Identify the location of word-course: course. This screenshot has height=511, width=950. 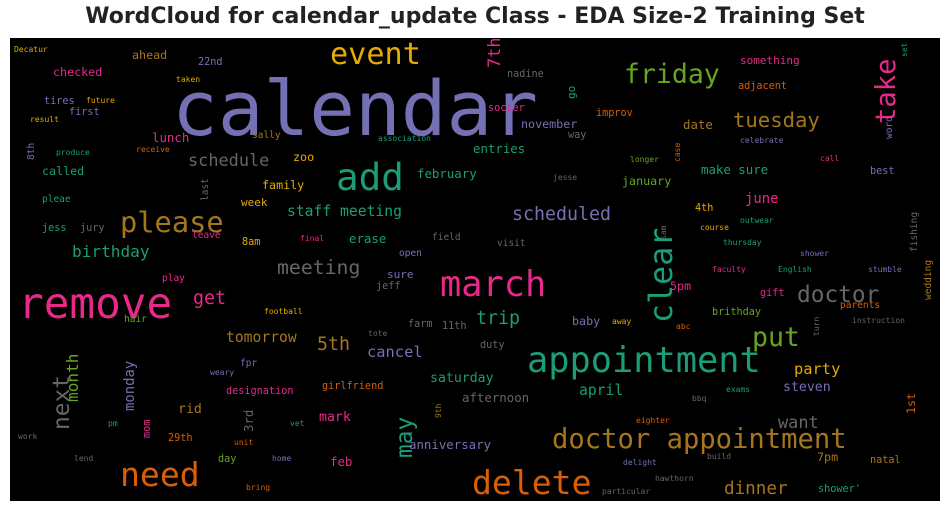
(714, 227).